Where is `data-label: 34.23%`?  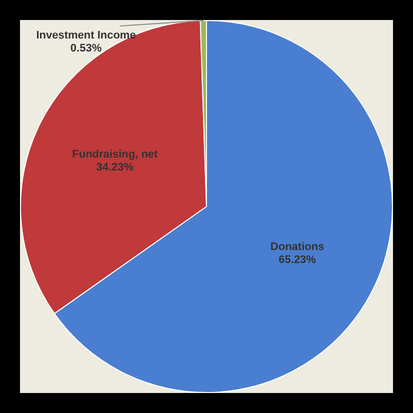
data-label: 34.23% is located at coordinates (115, 167).